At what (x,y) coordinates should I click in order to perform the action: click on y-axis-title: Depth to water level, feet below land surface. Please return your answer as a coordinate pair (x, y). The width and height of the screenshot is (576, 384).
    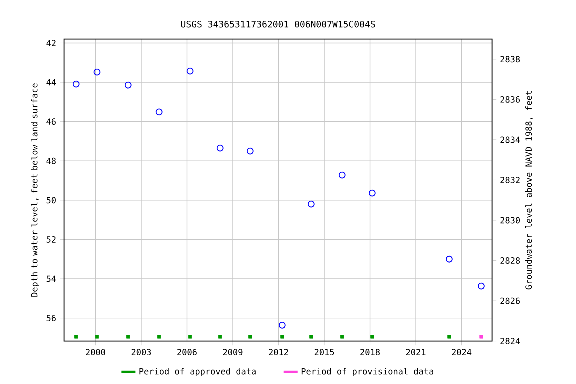
    Looking at the image, I should click on (35, 190).